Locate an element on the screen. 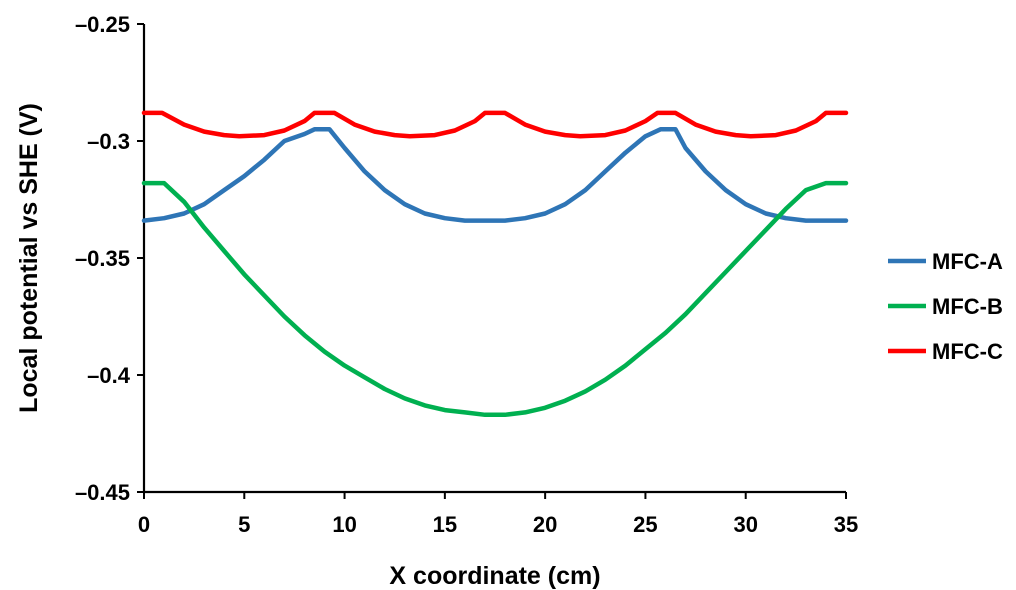 This screenshot has width=1016, height=590. series-line-mfc-a is located at coordinates (495, 175).